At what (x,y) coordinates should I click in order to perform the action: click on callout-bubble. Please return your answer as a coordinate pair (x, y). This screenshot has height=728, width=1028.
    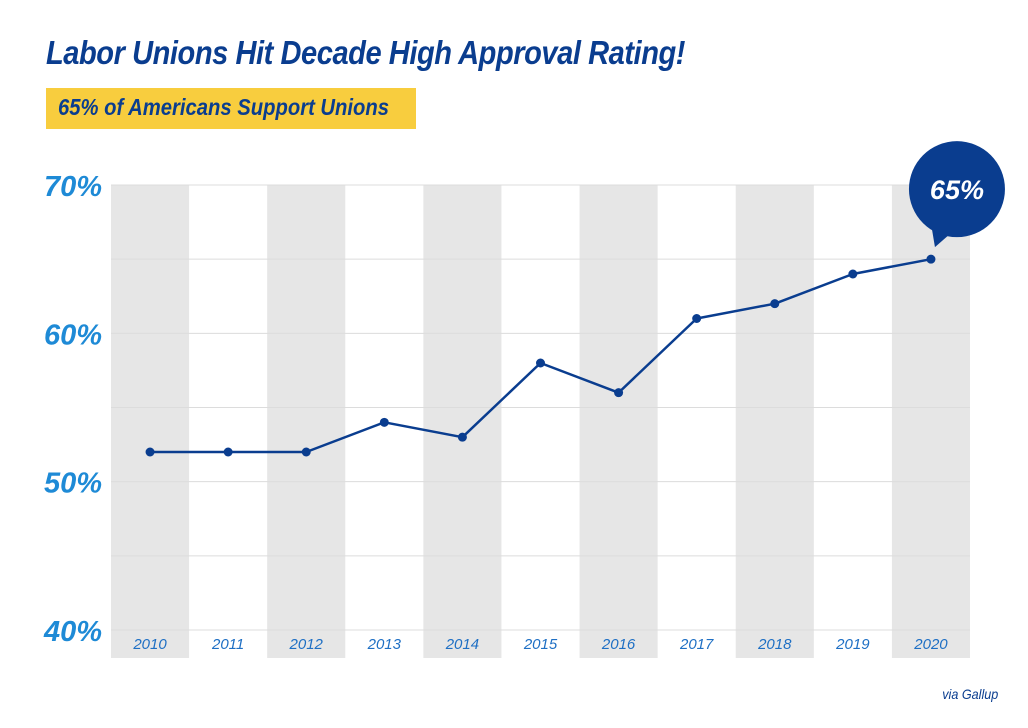
    Looking at the image, I should click on (956, 189).